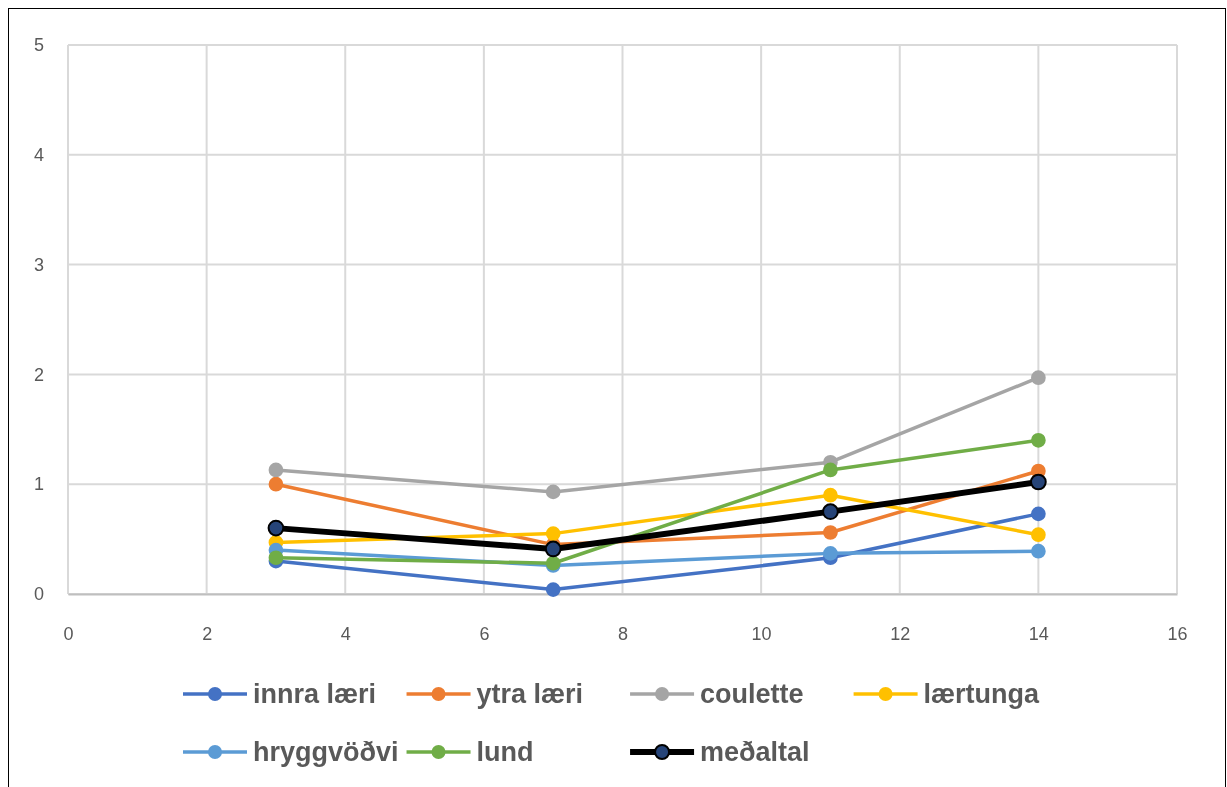 This screenshot has height=787, width=1227. What do you see at coordinates (1177, 633) in the screenshot?
I see `x-tick-label: 16` at bounding box center [1177, 633].